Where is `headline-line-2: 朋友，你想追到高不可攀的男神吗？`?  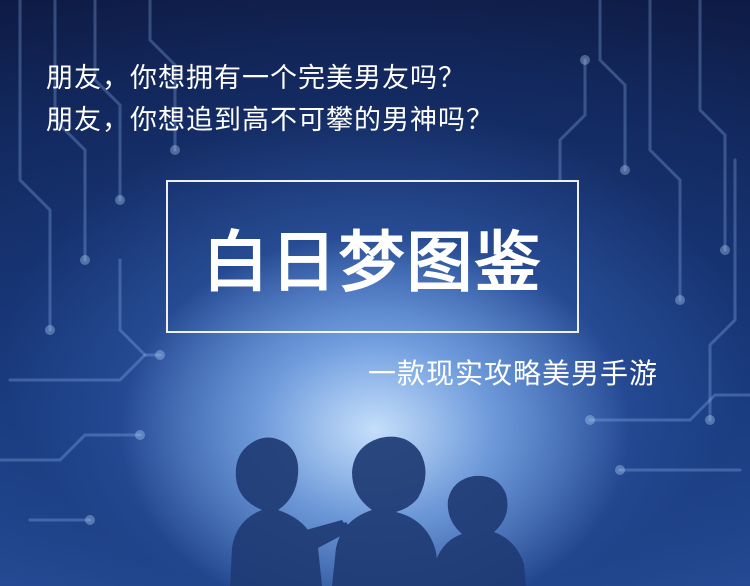 headline-line-2: 朋友，你想追到高不可攀的男神吗？ is located at coordinates (270, 120).